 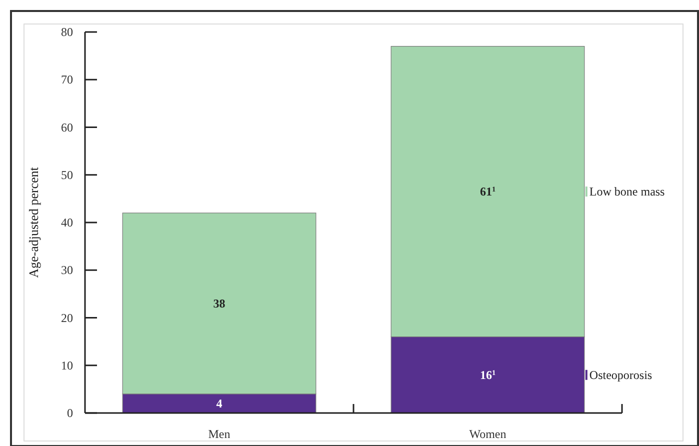 I want to click on y-tick-label: 40, so click(x=67, y=223).